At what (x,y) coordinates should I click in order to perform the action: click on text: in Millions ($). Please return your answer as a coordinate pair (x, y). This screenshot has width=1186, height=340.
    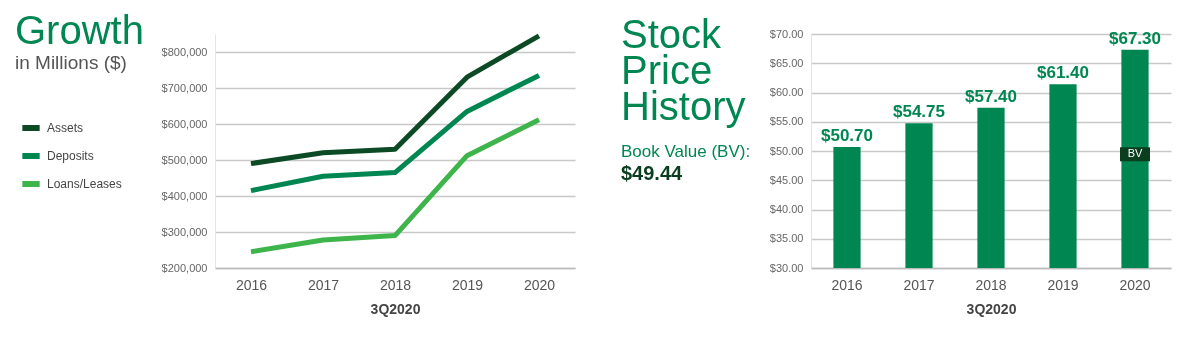
    Looking at the image, I should click on (71, 63).